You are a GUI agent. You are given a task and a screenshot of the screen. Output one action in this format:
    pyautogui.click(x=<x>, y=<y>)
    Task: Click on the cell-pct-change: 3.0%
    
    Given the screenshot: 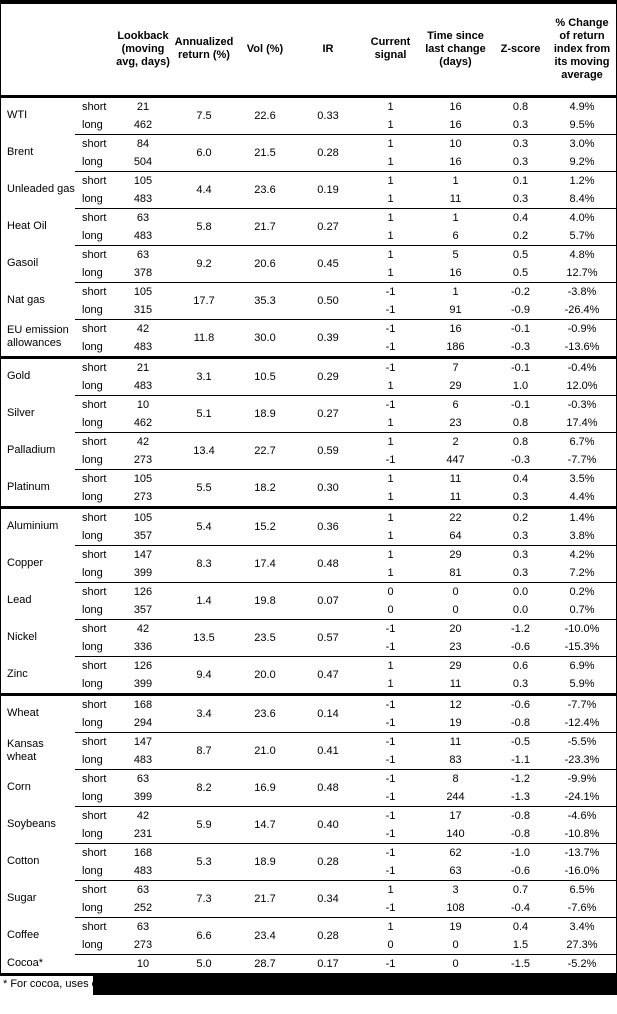 What is the action you would take?
    pyautogui.click(x=582, y=143)
    